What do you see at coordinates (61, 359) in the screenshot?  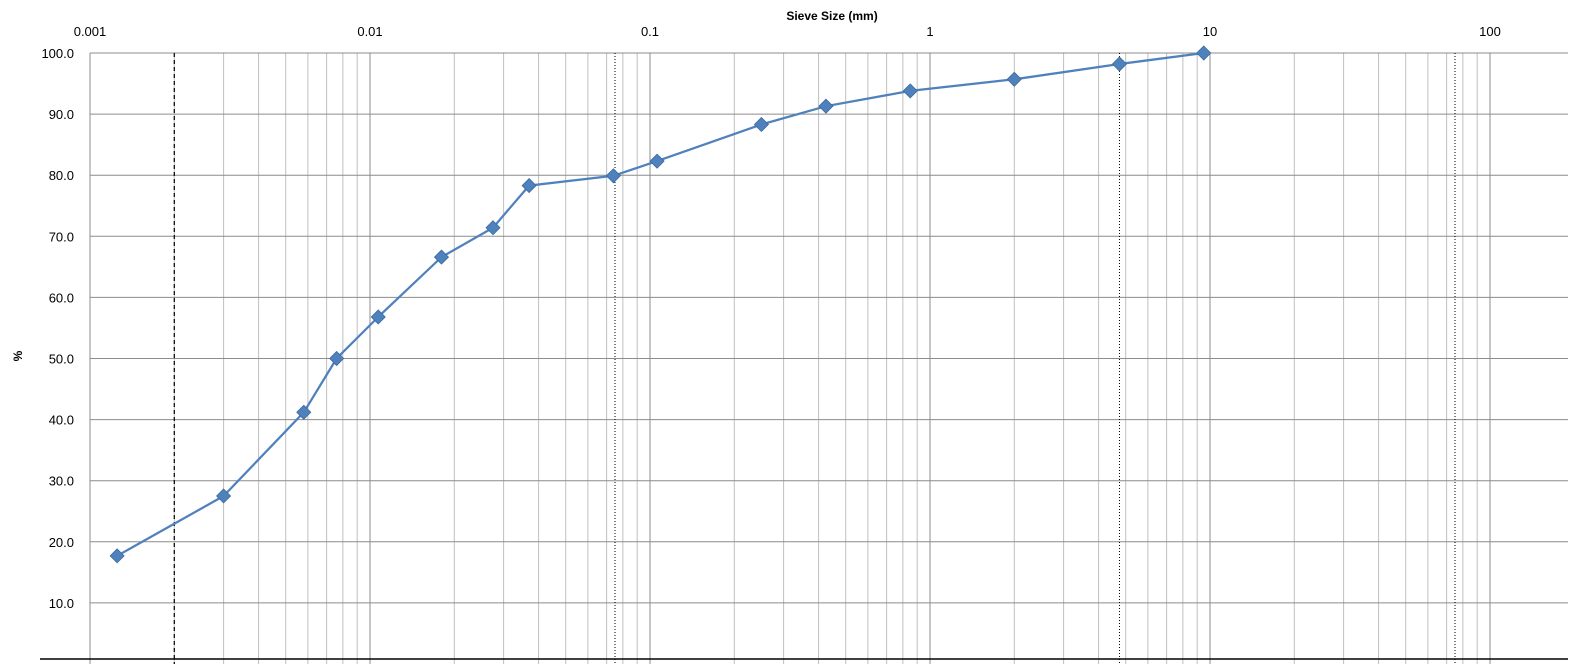 I see `y-tick-label: 50.0` at bounding box center [61, 359].